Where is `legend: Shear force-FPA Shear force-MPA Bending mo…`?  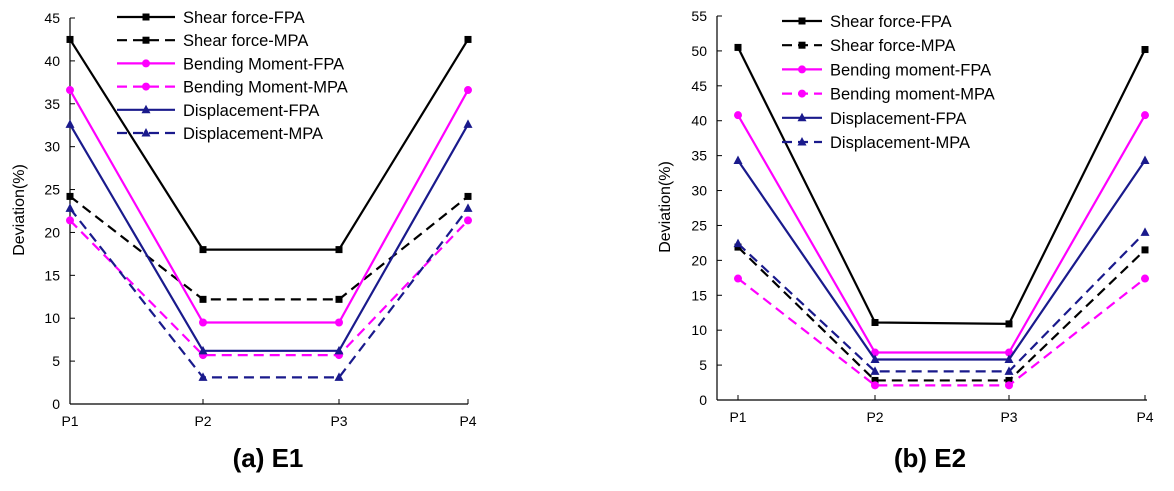 legend: Shear force-FPA Shear force-MPA Bending mo… is located at coordinates (888, 82).